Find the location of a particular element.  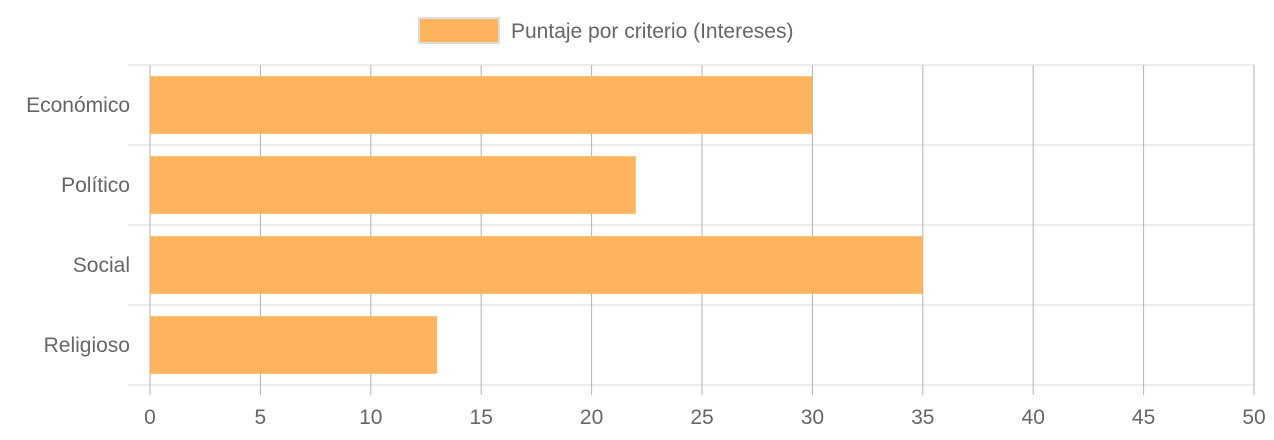

x-tick-label: 25 is located at coordinates (701, 417).